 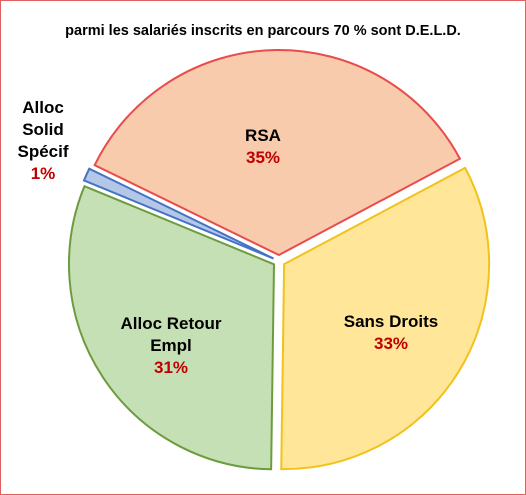 What do you see at coordinates (43, 173) in the screenshot?
I see `value-label: 1%` at bounding box center [43, 173].